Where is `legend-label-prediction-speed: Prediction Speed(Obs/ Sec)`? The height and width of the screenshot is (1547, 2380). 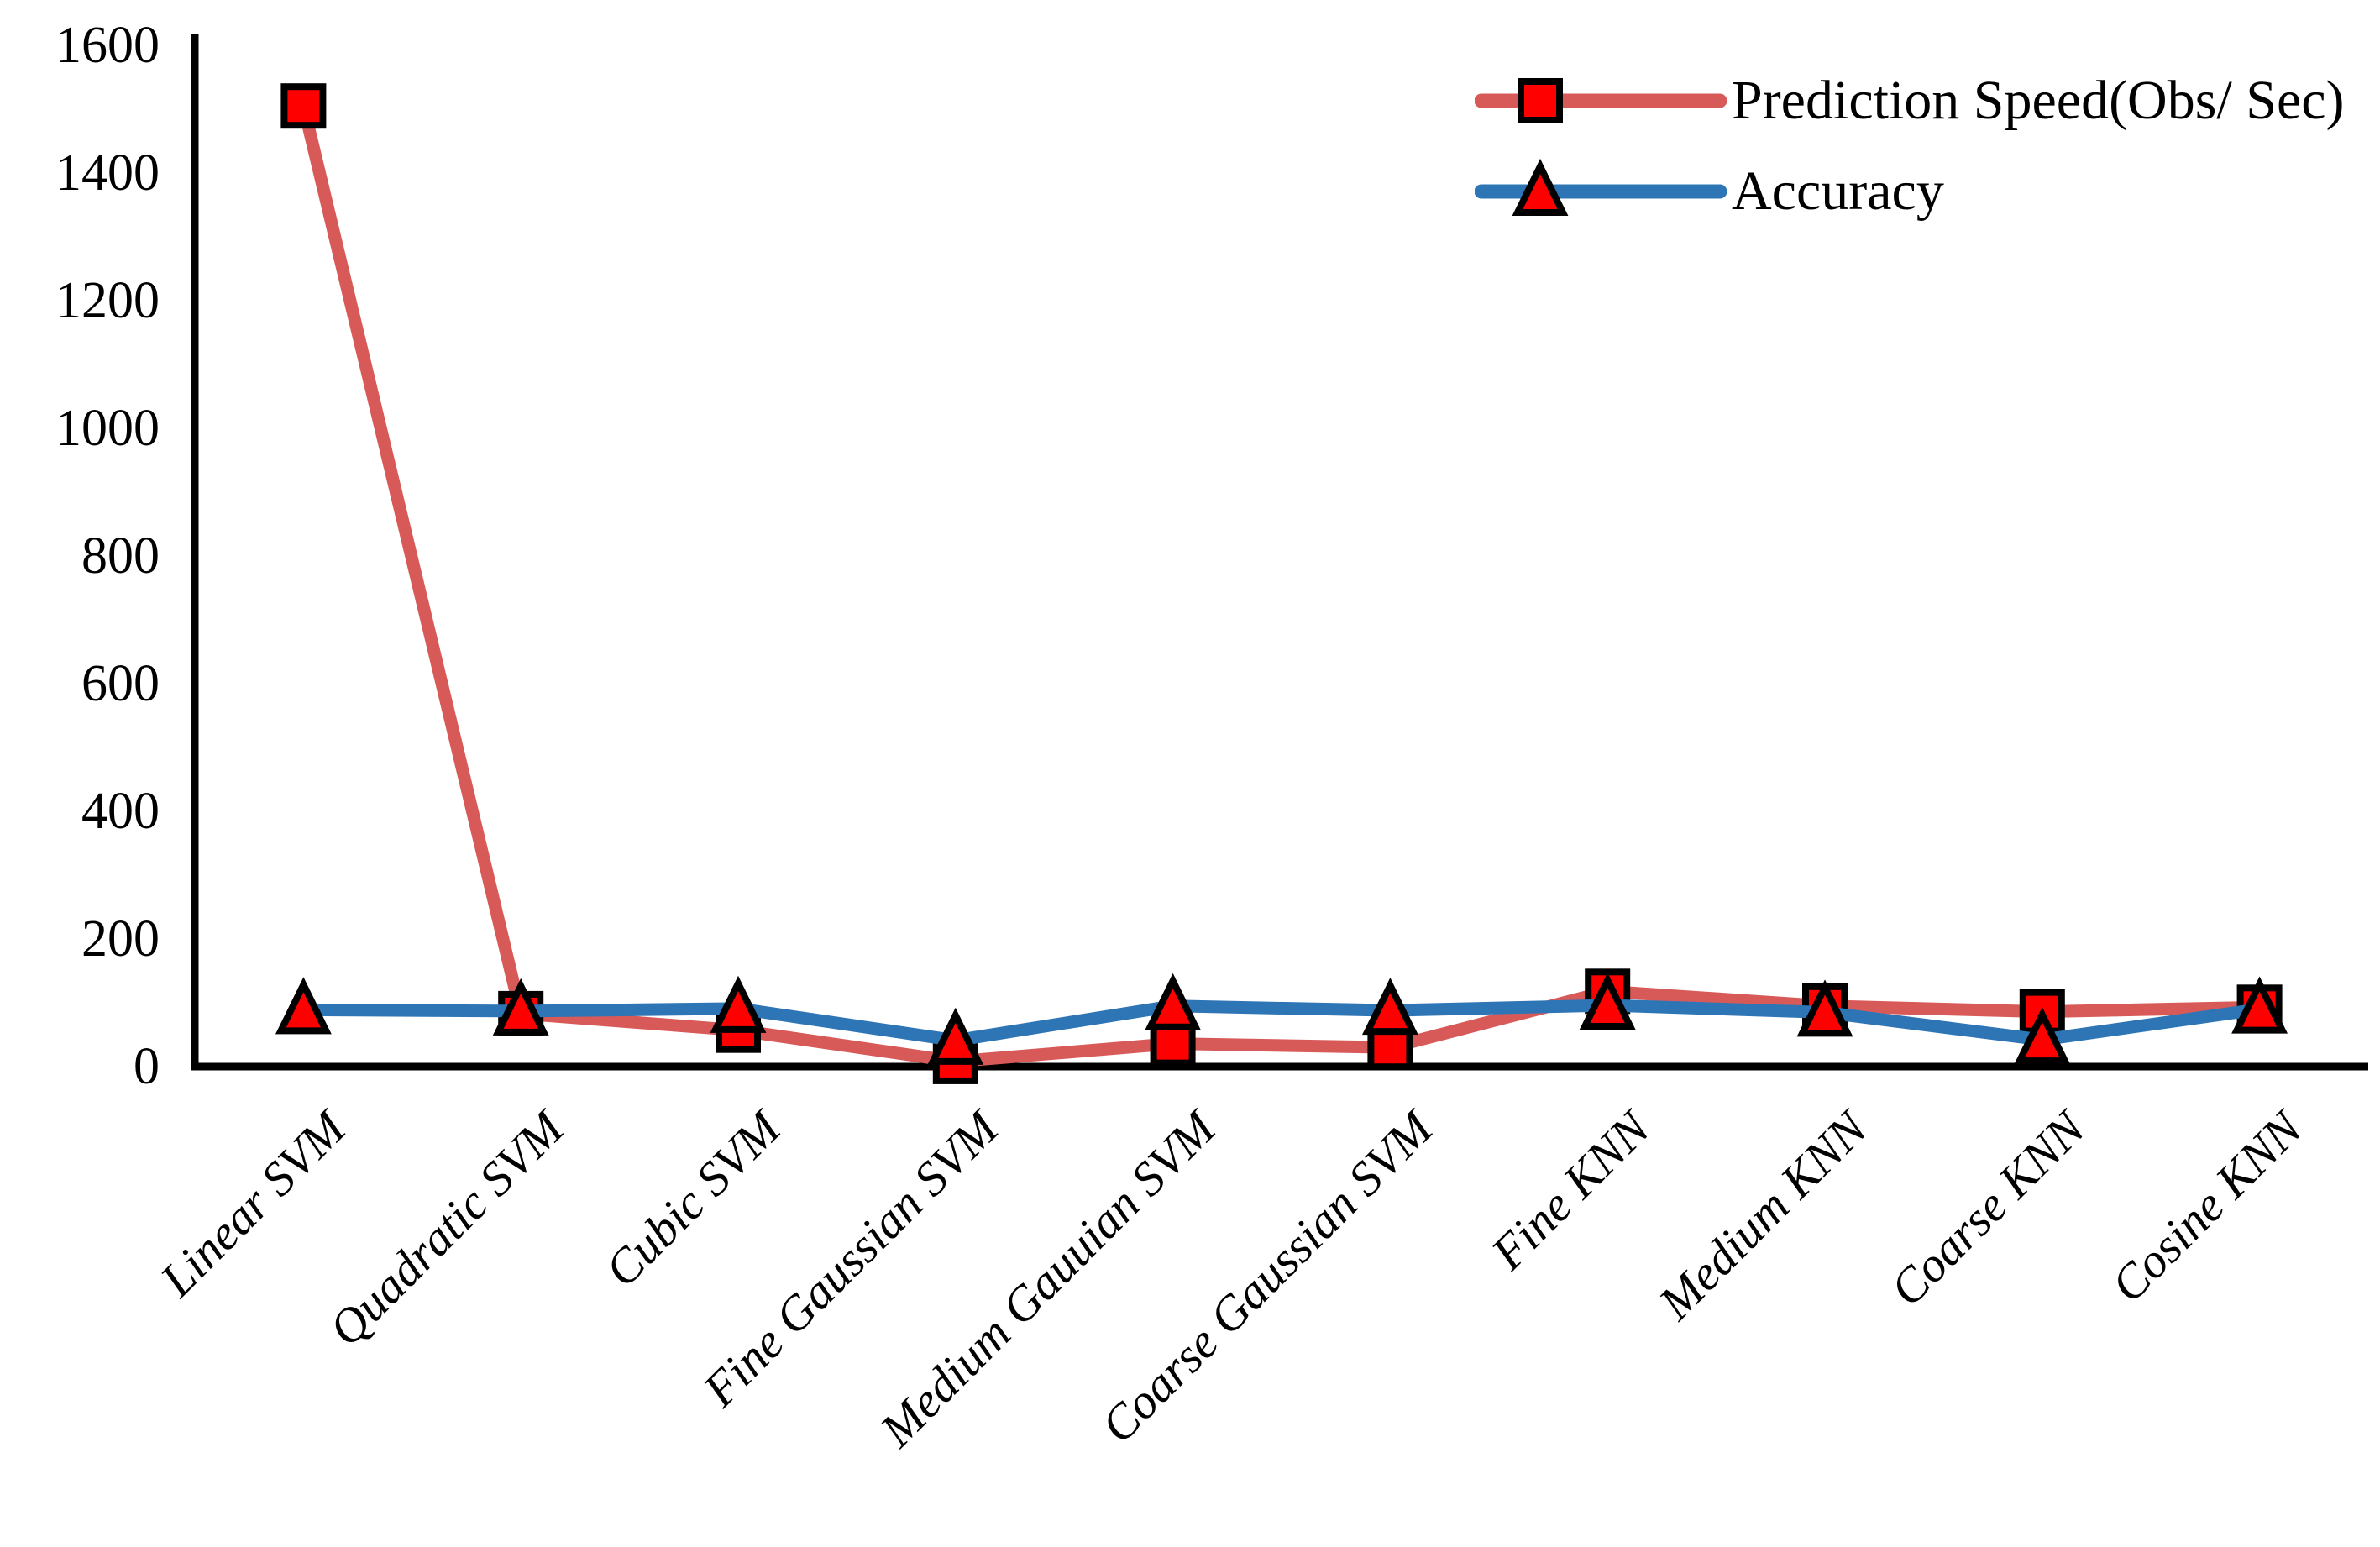 legend-label-prediction-speed: Prediction Speed(Obs/ Sec) is located at coordinates (2038, 100).